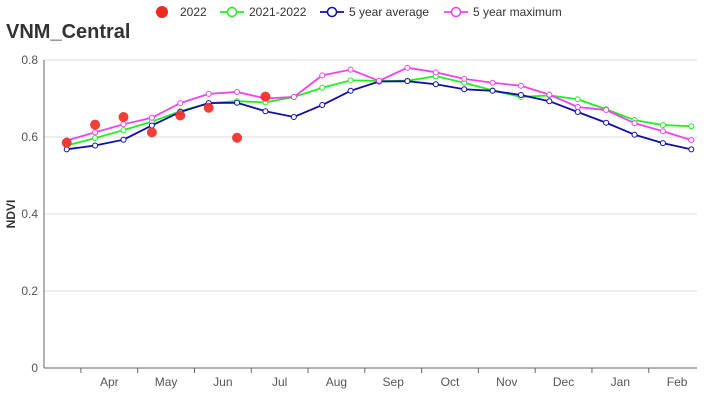  What do you see at coordinates (563, 382) in the screenshot?
I see `x-tick-label: Dec` at bounding box center [563, 382].